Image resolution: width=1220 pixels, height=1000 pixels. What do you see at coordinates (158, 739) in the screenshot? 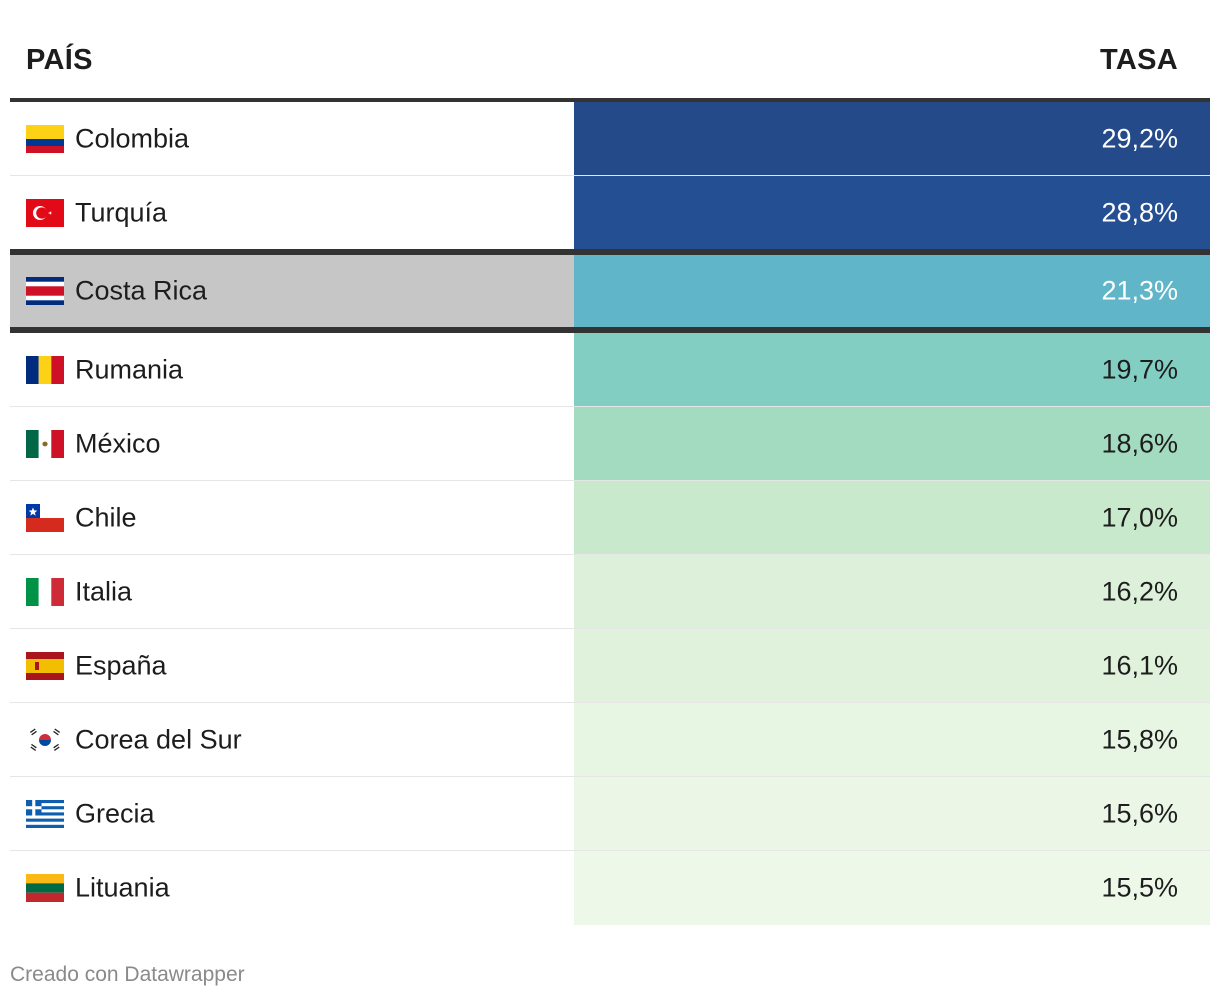
I see `country-name: Corea del Sur` at bounding box center [158, 739].